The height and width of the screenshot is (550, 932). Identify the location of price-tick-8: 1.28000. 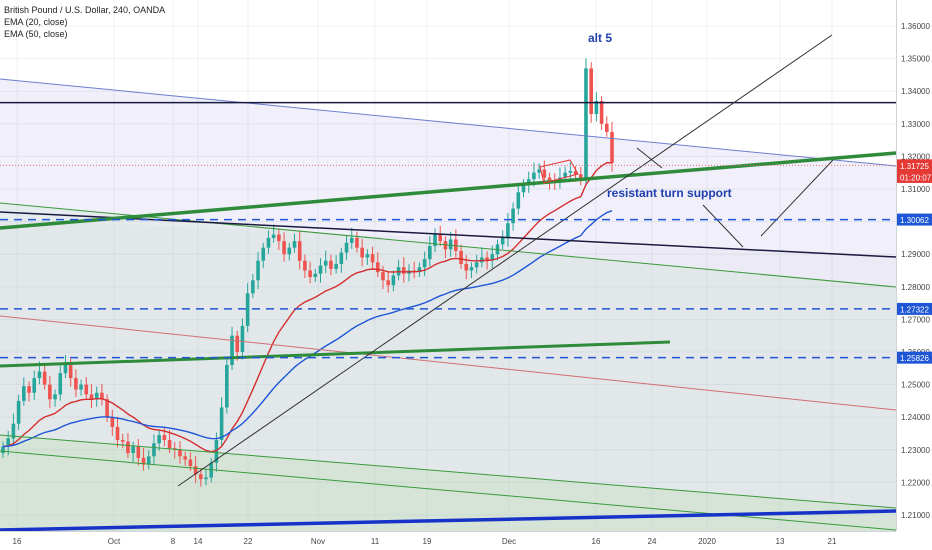
(915, 287).